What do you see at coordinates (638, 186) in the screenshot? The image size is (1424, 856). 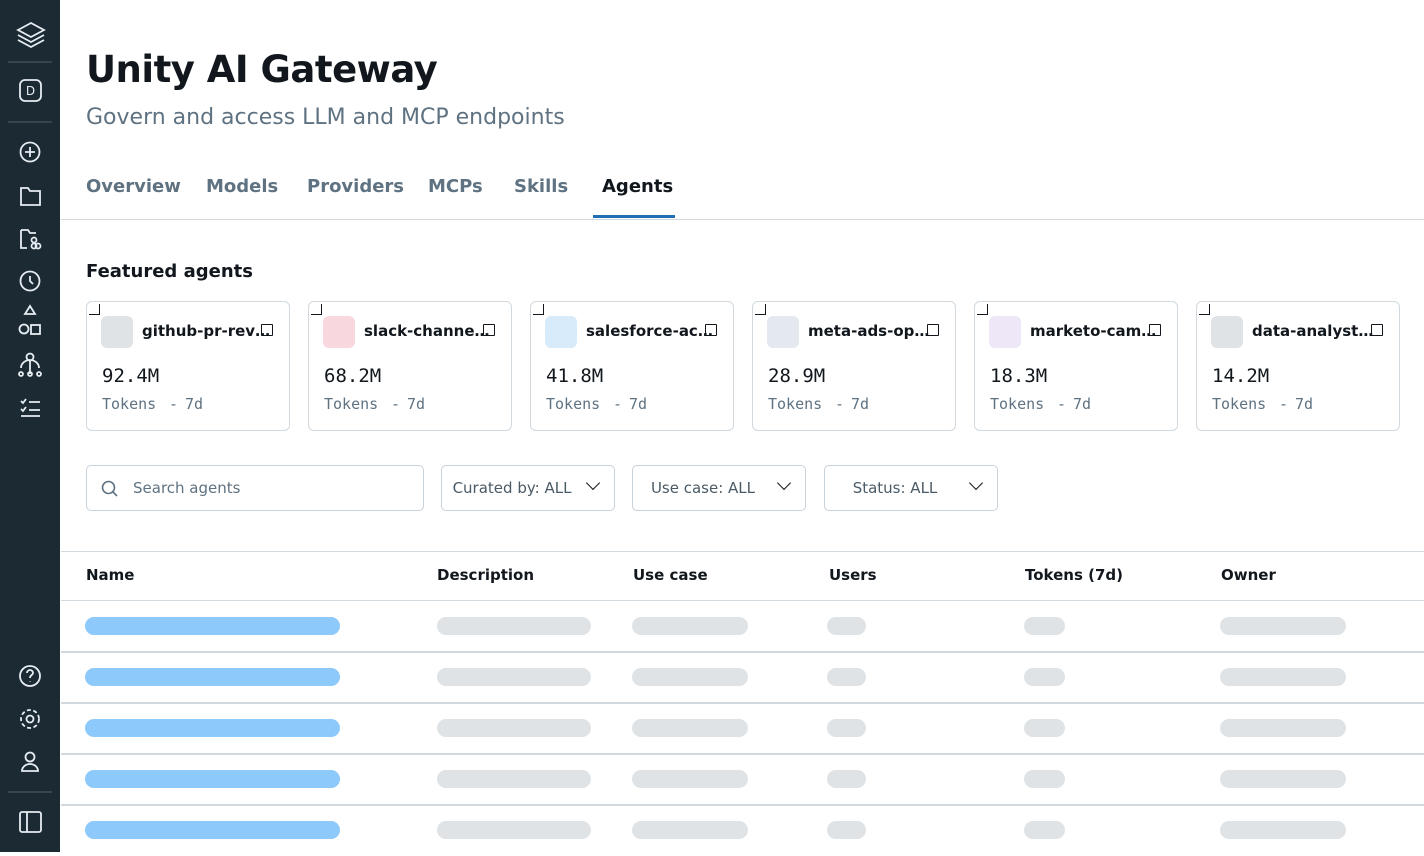 I see `tab: Agents` at bounding box center [638, 186].